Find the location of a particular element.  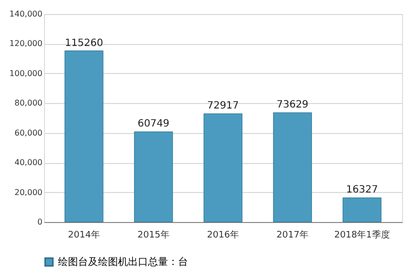

y-tick-label: 140,000 is located at coordinates (25, 14).